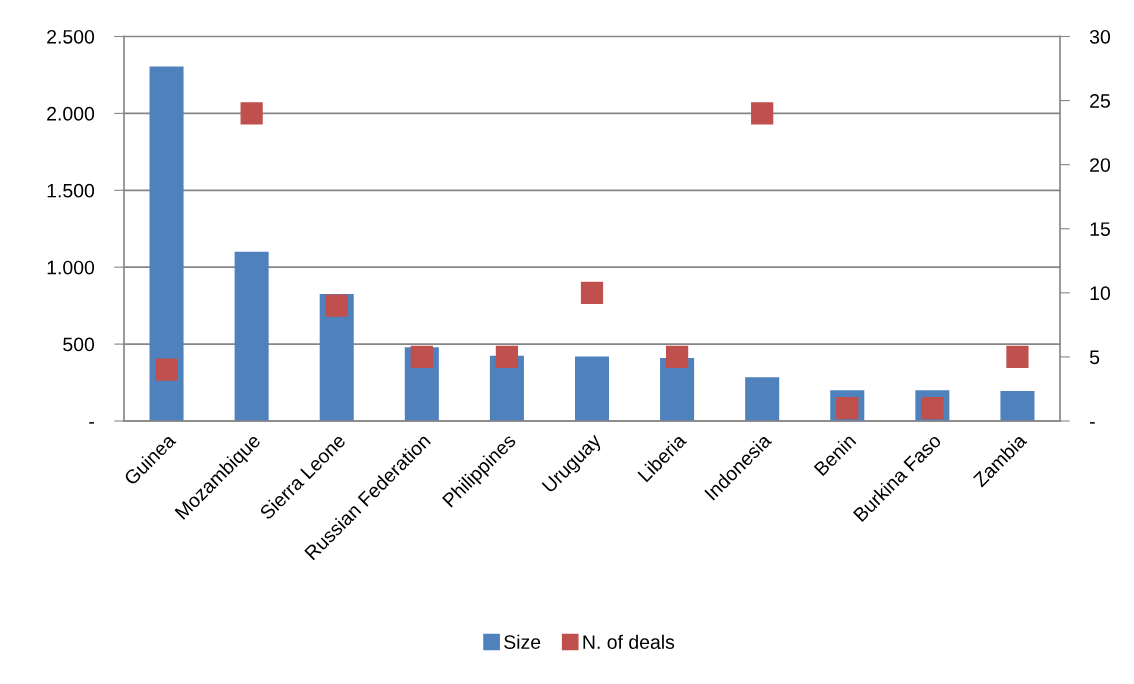  Describe the element at coordinates (629, 641) in the screenshot. I see `legend-label: N. of deals` at that location.